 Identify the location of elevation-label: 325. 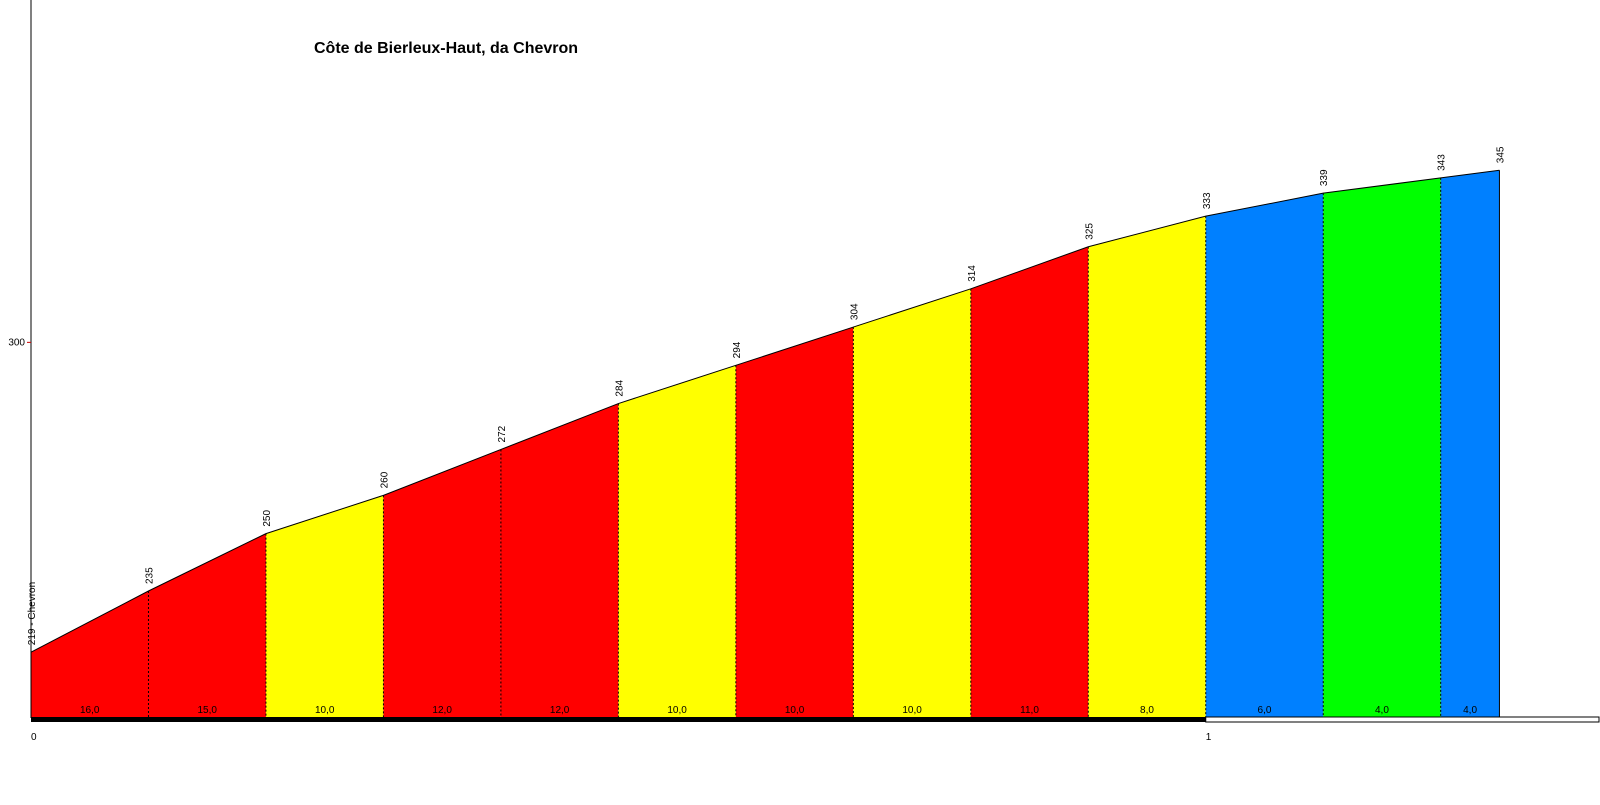
(1089, 231).